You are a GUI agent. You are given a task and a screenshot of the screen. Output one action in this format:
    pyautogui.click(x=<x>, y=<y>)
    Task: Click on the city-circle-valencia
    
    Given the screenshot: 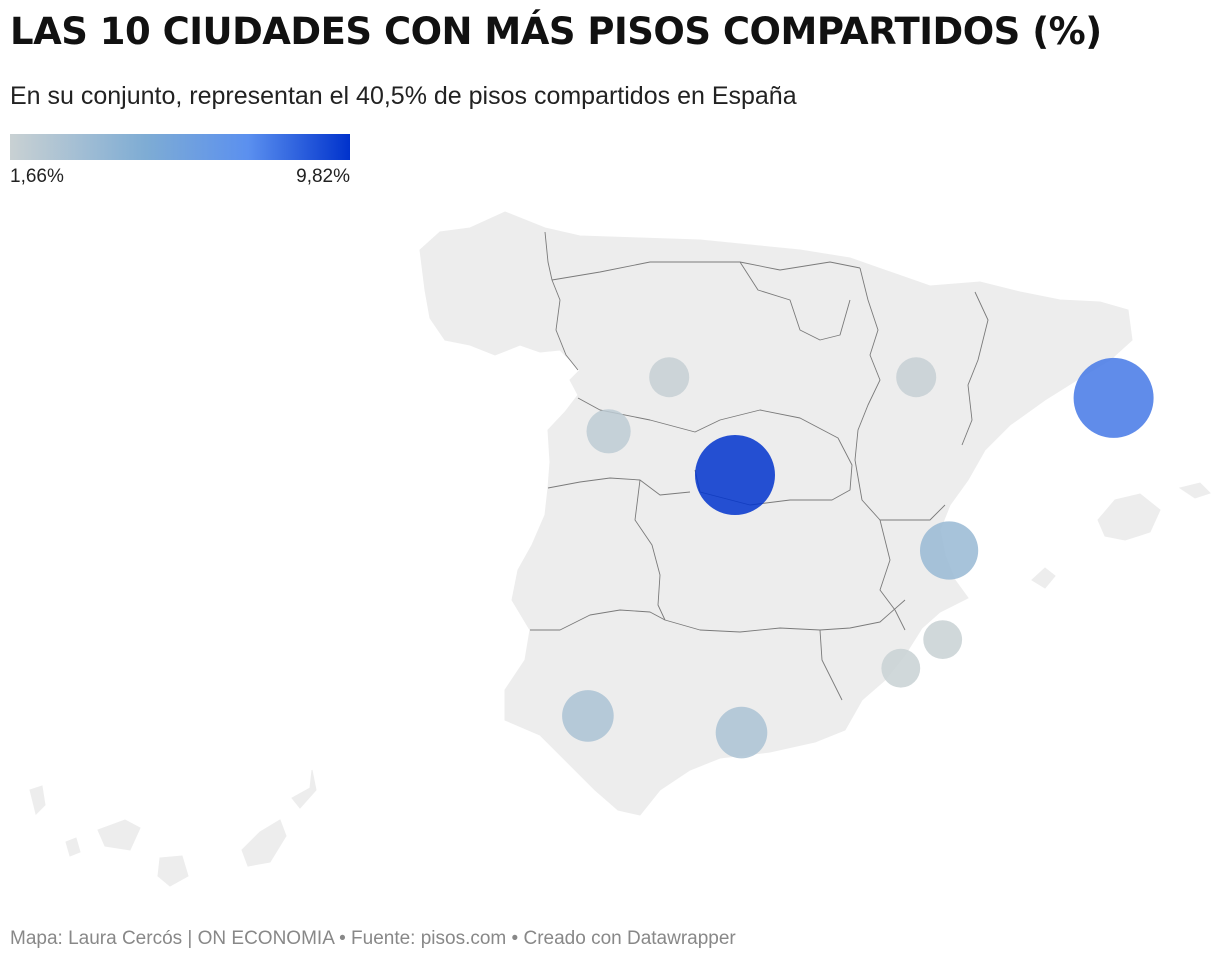 What is the action you would take?
    pyautogui.click(x=949, y=550)
    